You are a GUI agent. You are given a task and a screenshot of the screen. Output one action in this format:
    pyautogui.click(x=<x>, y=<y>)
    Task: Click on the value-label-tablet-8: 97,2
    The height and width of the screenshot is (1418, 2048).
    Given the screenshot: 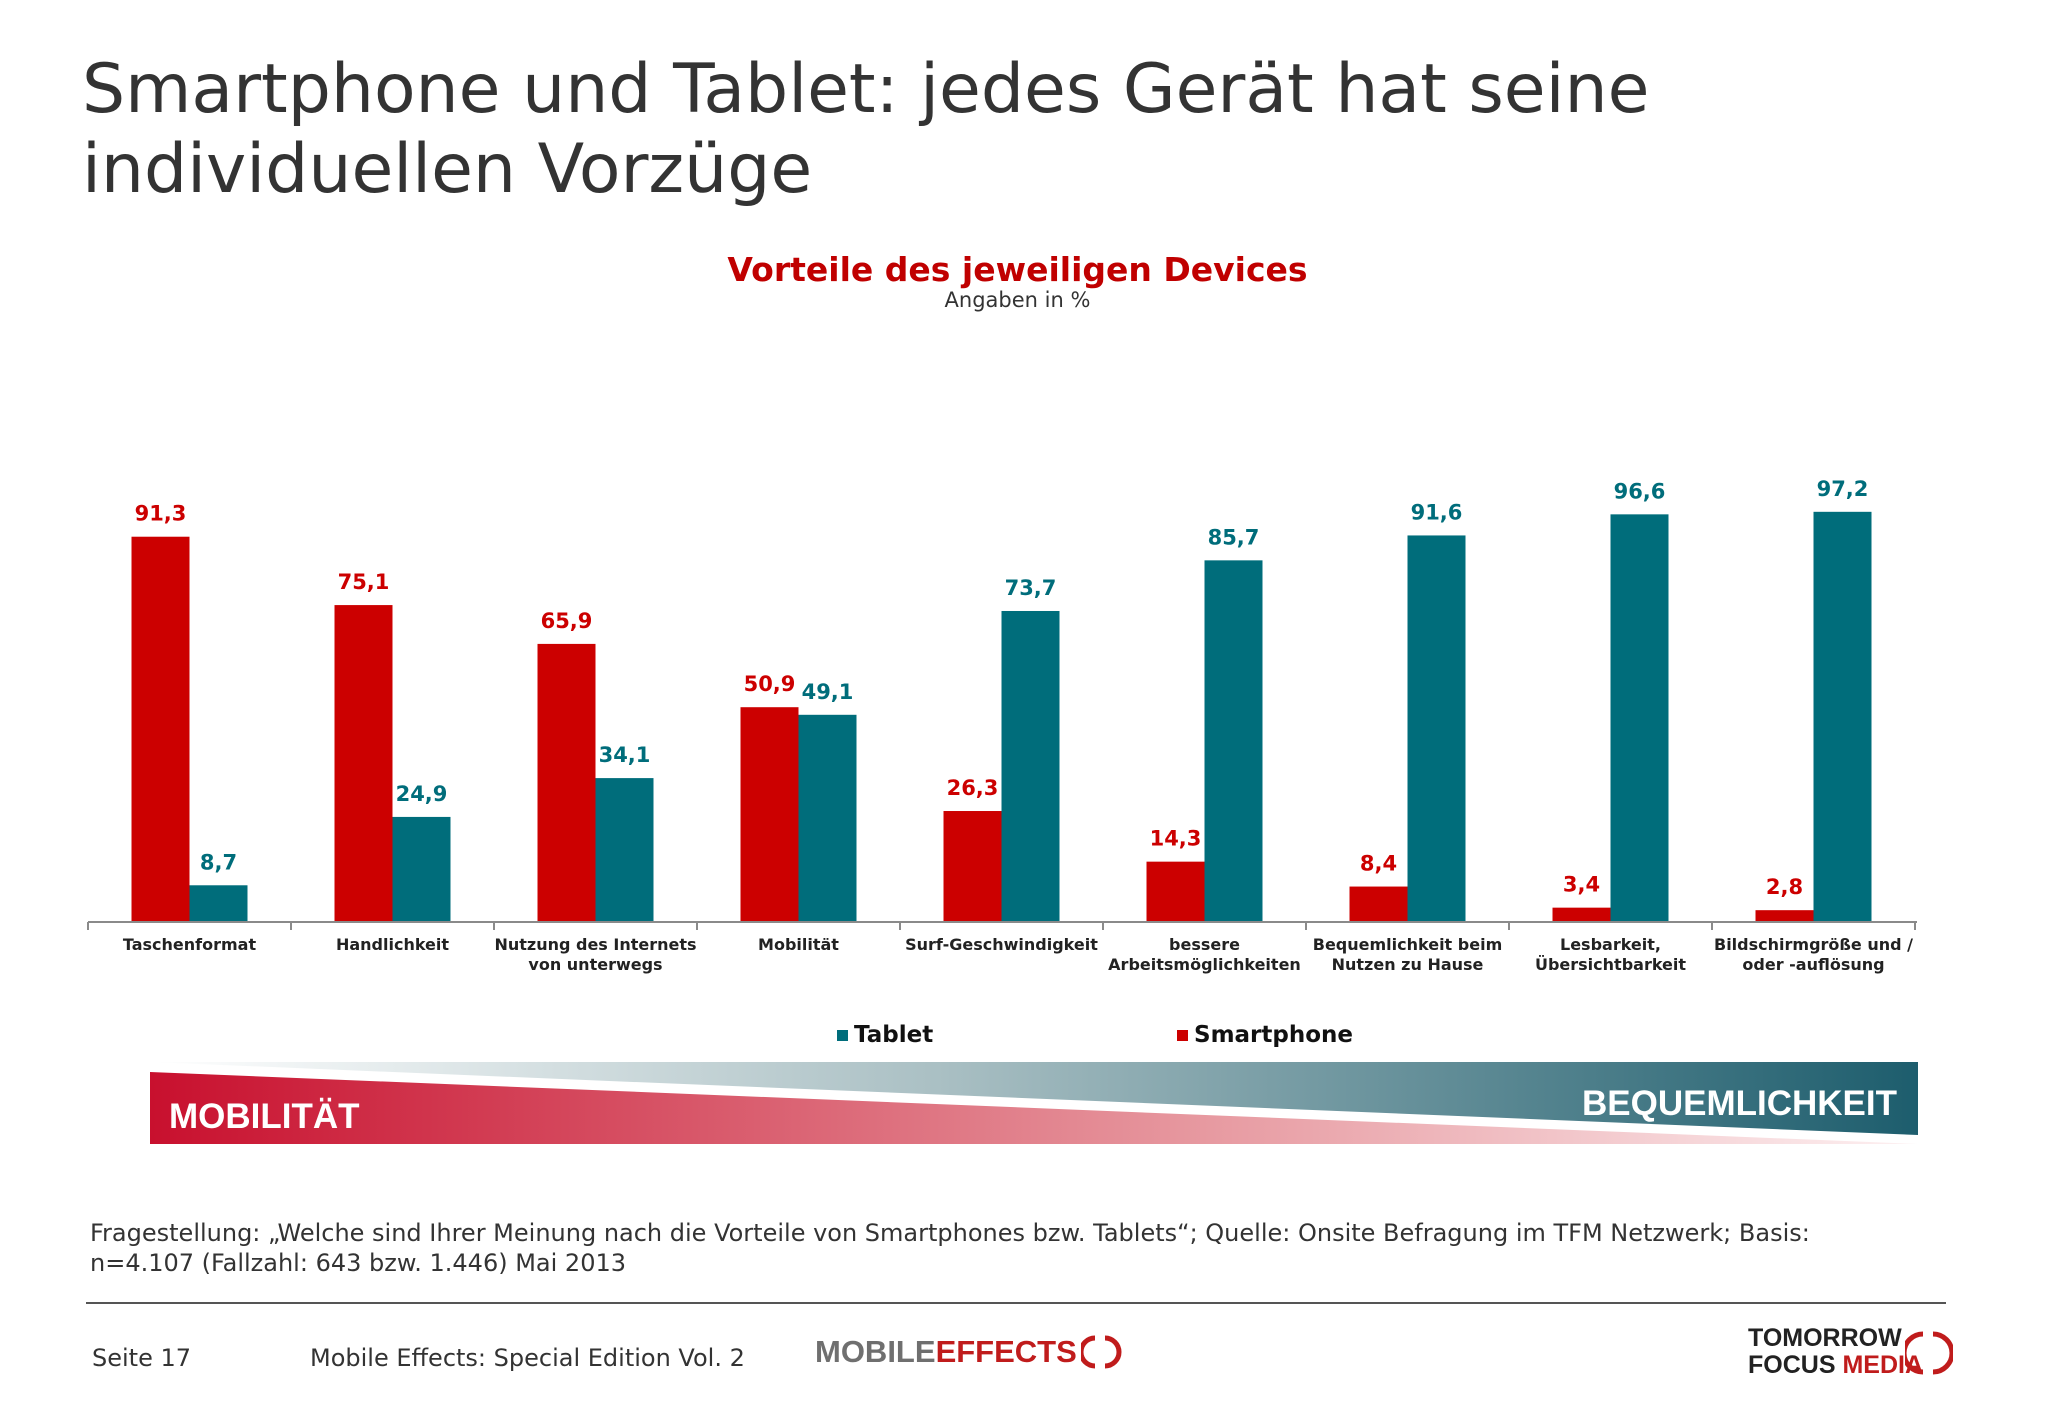 What is the action you would take?
    pyautogui.click(x=1843, y=489)
    